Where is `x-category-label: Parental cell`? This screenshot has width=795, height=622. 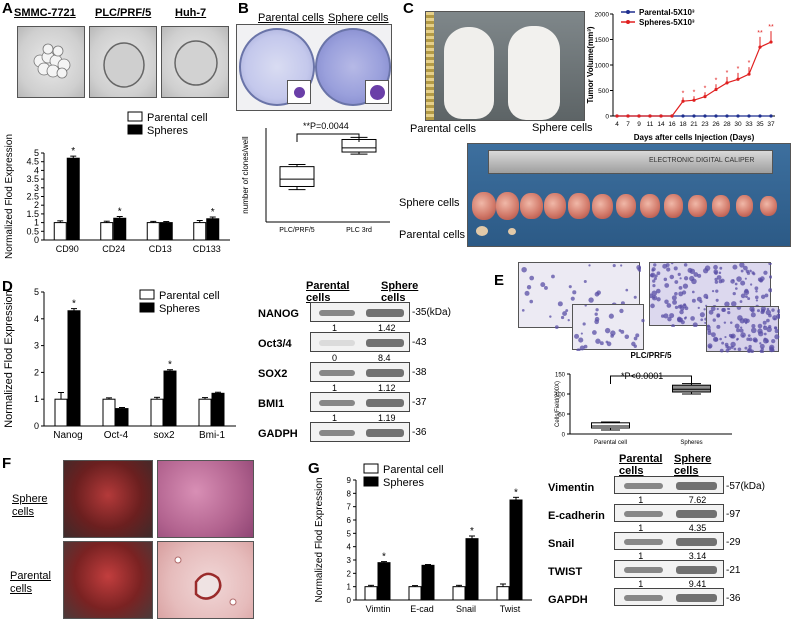
x-category-label: Parental cell is located at coordinates (610, 443).